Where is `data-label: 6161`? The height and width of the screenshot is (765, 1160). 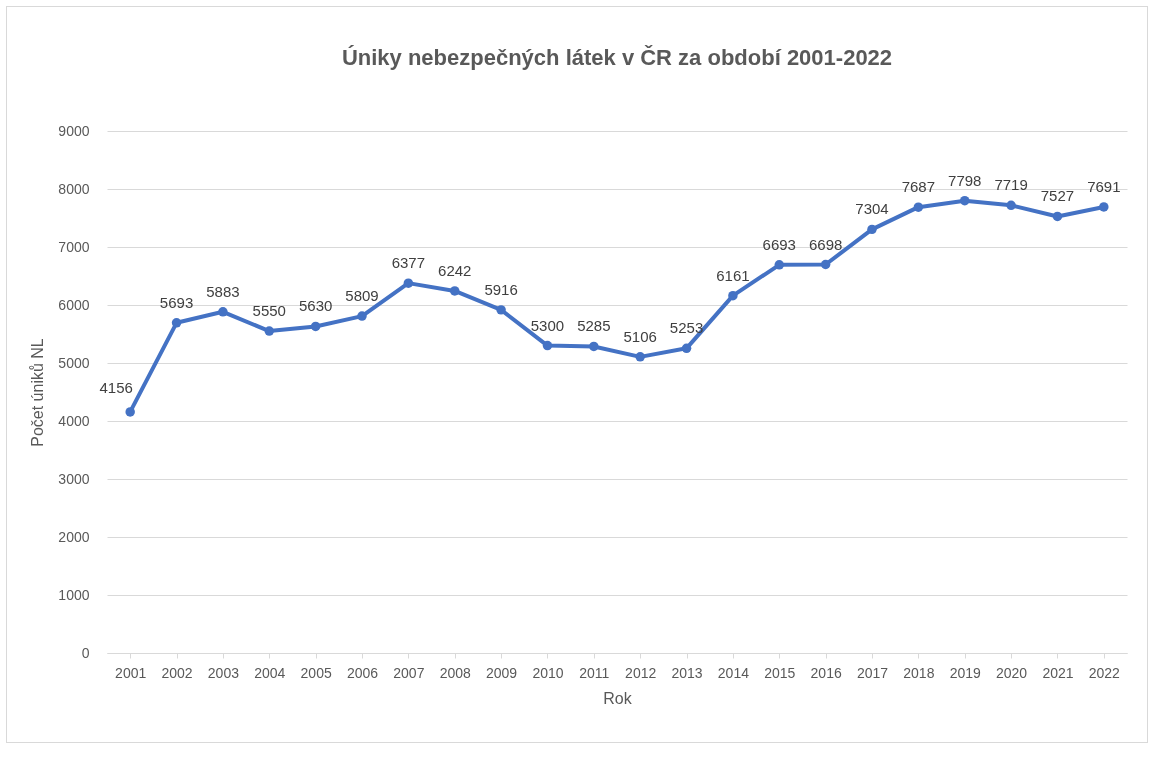
data-label: 6161 is located at coordinates (733, 275).